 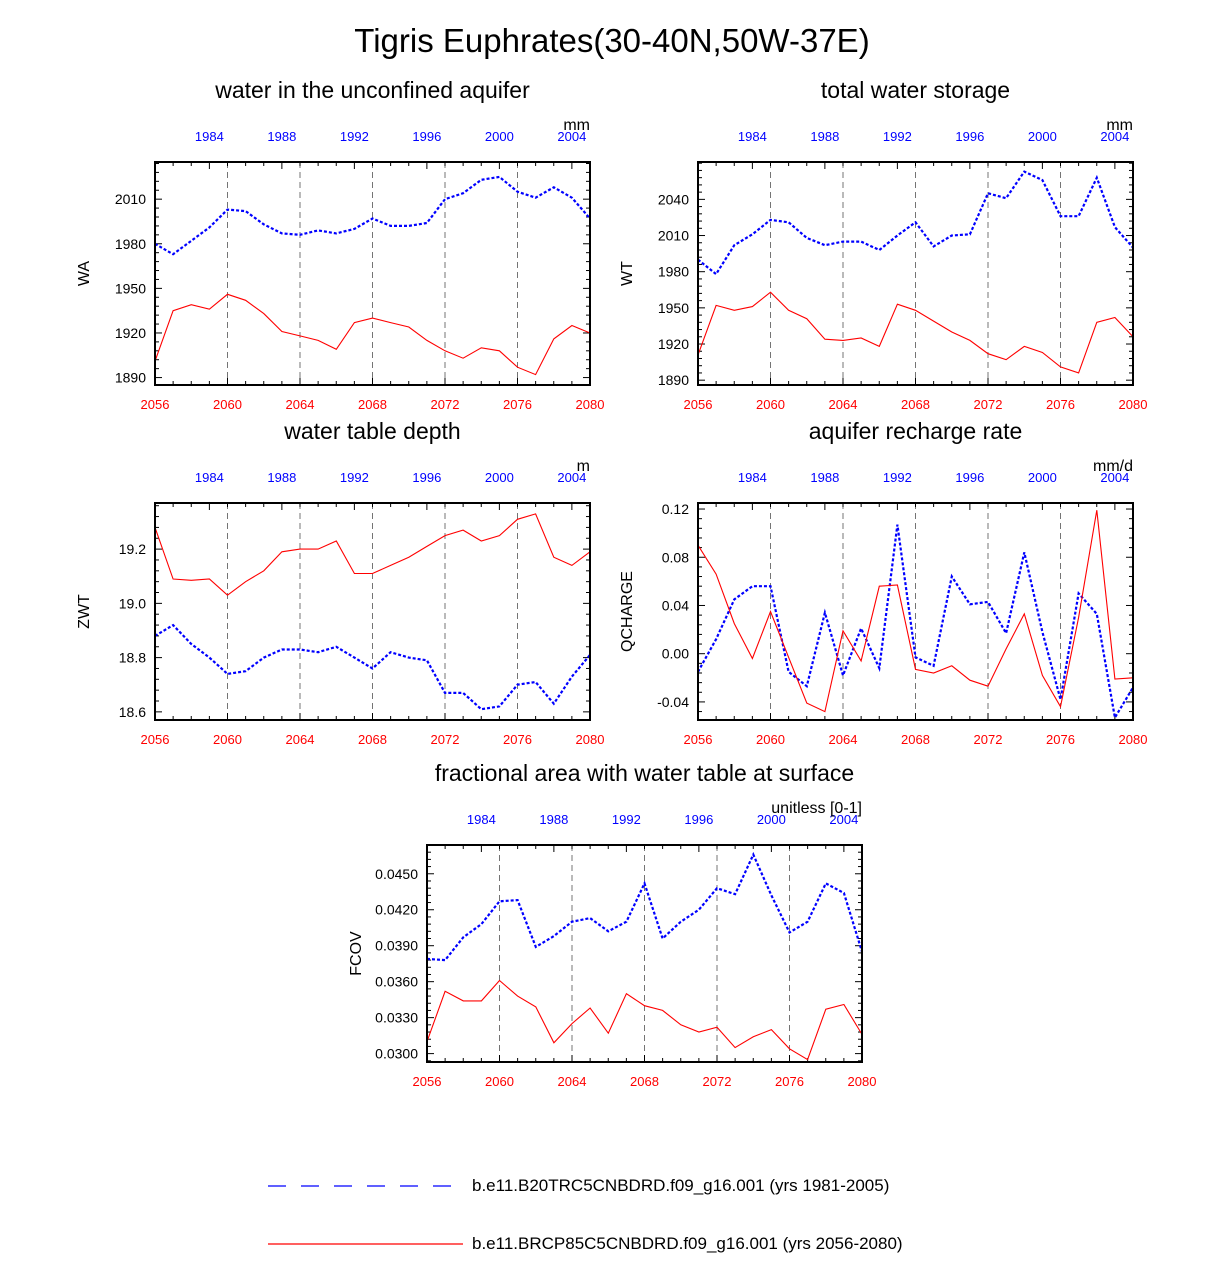 I want to click on figure-title: Tigris Euphrates(30-40N,50W-37E), so click(x=611, y=40).